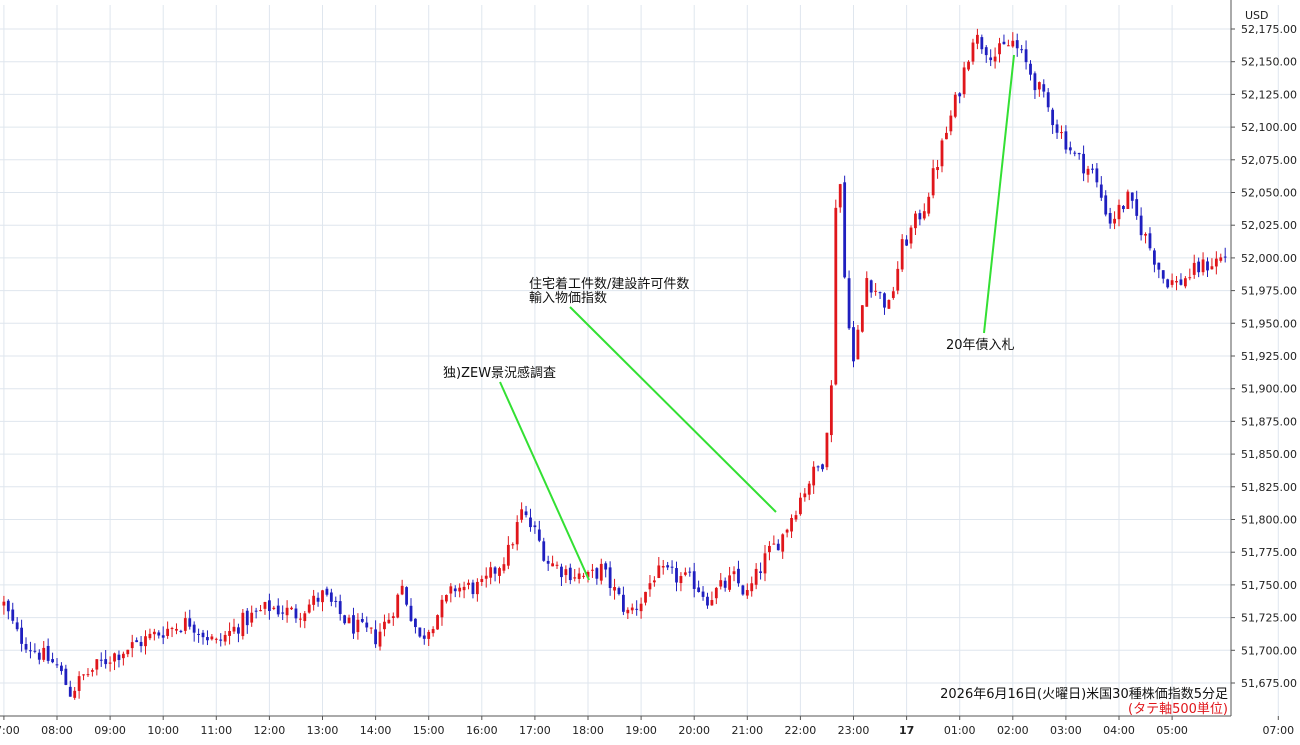 The width and height of the screenshot is (1300, 745). I want to click on x-tick-label: 04:00, so click(1119, 730).